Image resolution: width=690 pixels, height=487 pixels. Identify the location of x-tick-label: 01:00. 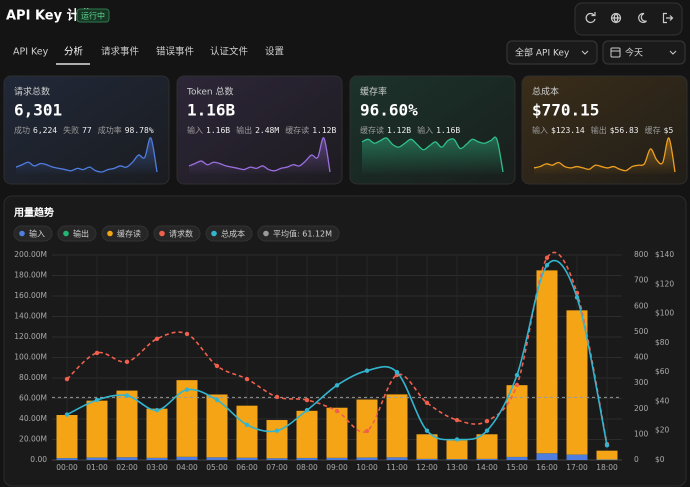
(97, 467).